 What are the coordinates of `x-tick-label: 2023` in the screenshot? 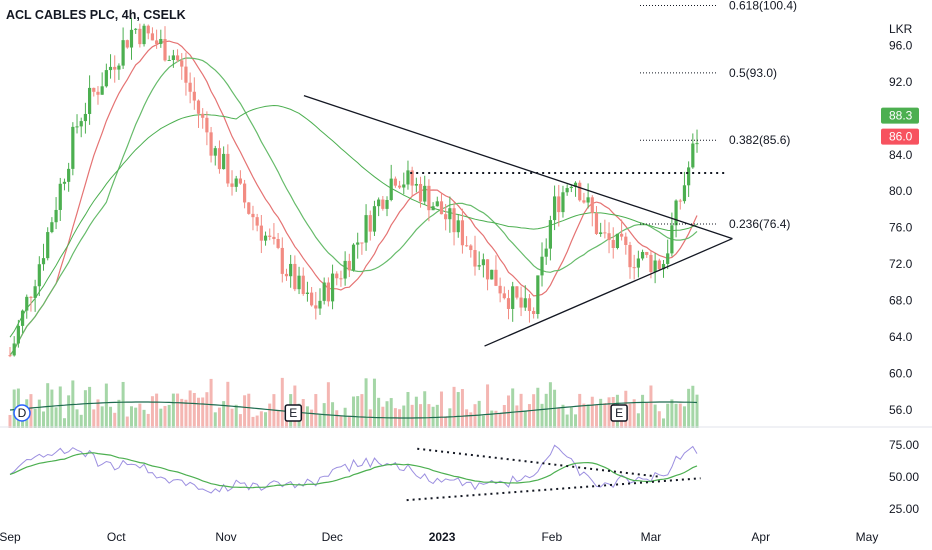 It's located at (442, 537).